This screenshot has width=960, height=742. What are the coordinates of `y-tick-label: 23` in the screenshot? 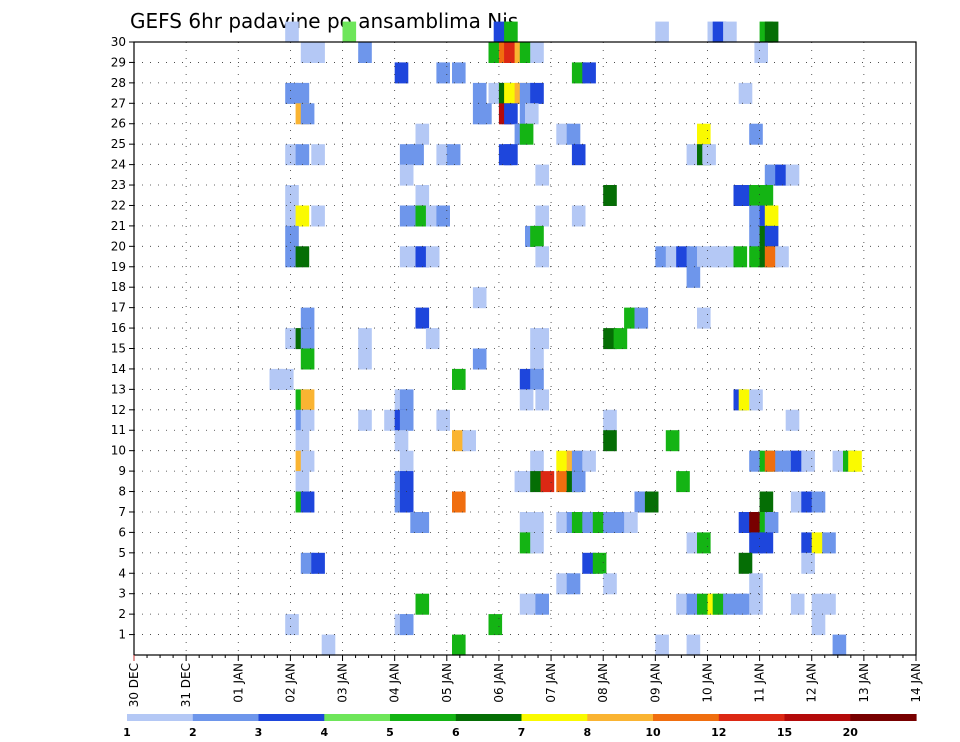 It's located at (118, 185).